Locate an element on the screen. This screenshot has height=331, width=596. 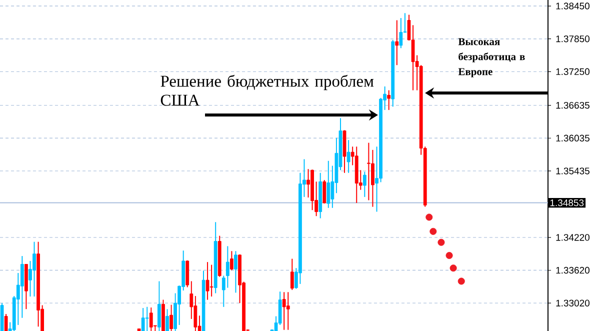
y-tick-label: 1.33620 is located at coordinates (573, 270).